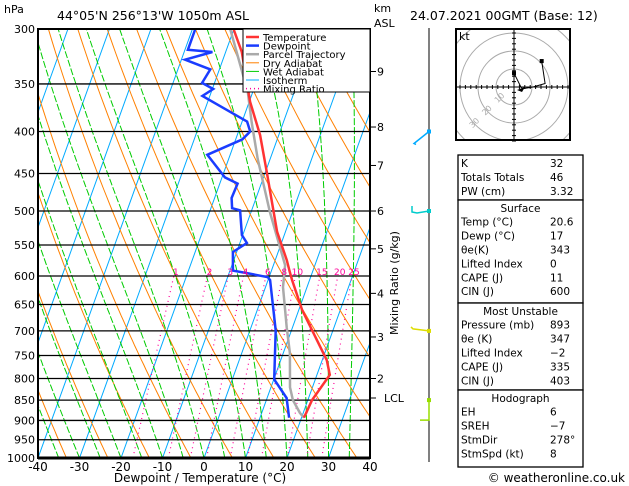 The height and width of the screenshot is (486, 629). What do you see at coordinates (176, 273) in the screenshot?
I see `mixing-ratio-label: 1` at bounding box center [176, 273].